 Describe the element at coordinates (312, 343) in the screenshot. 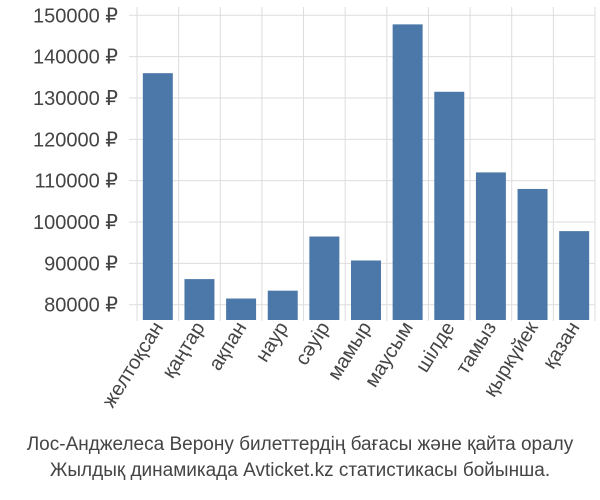

I see `x-tick-label: сәуір` at that location.